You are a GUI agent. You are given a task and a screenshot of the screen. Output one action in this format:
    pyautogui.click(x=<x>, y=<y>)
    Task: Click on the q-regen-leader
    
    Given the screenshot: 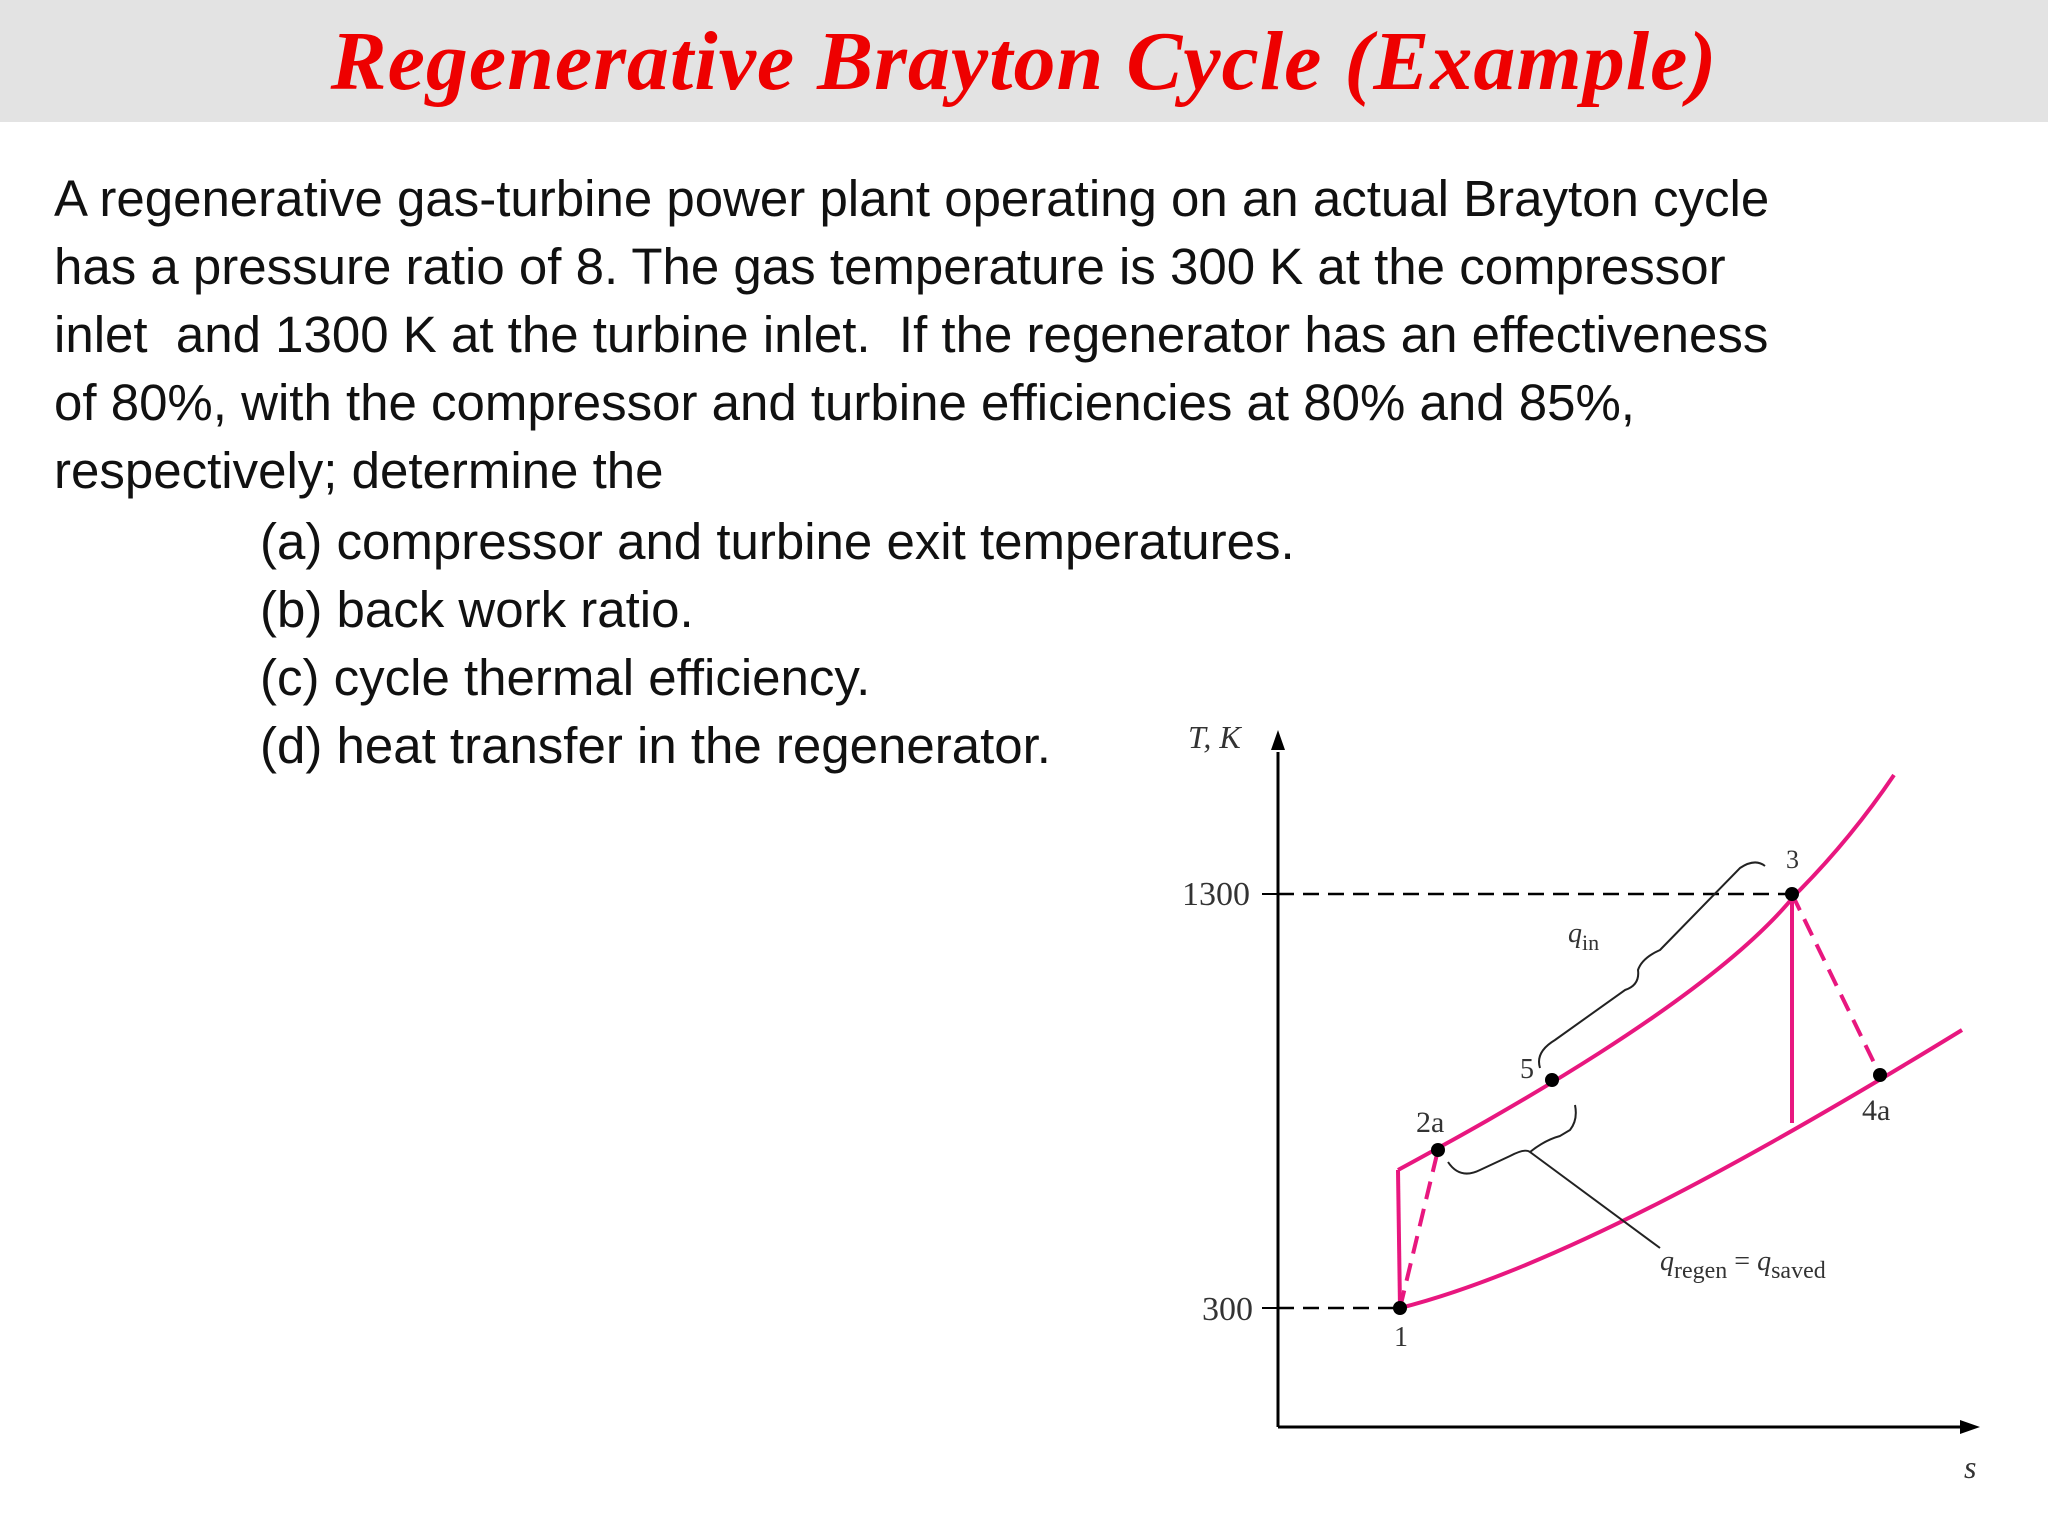 What is the action you would take?
    pyautogui.click(x=1595, y=1200)
    